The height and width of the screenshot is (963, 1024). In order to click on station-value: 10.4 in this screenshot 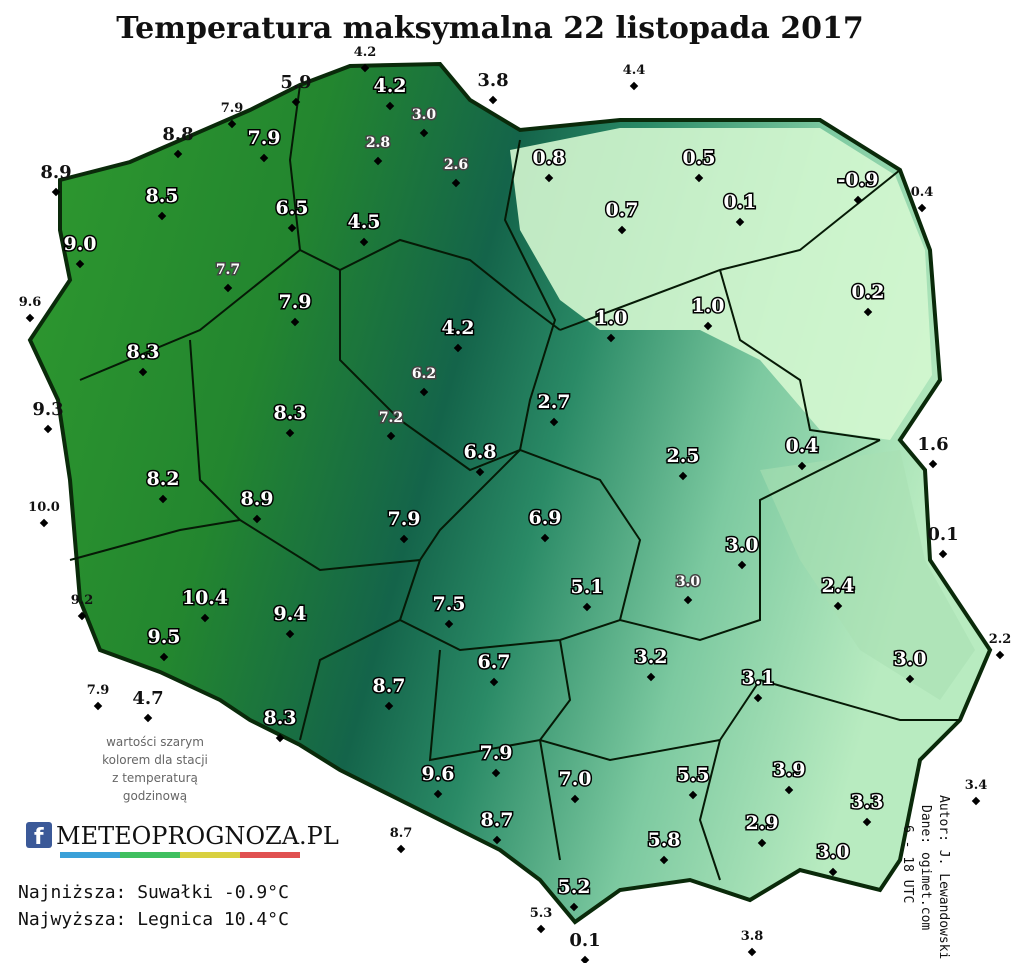, I will do `click(205, 598)`.